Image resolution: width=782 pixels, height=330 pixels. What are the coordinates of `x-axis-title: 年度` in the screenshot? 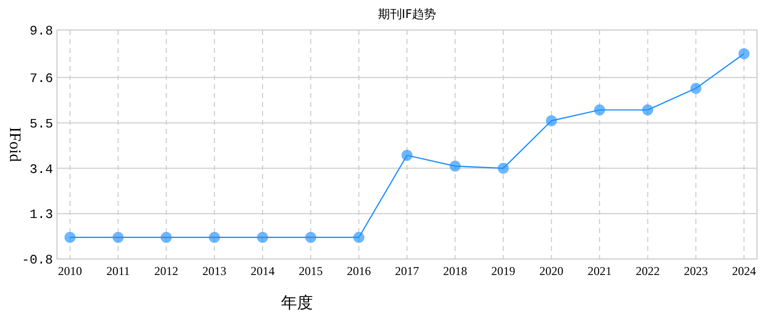 It's located at (297, 302).